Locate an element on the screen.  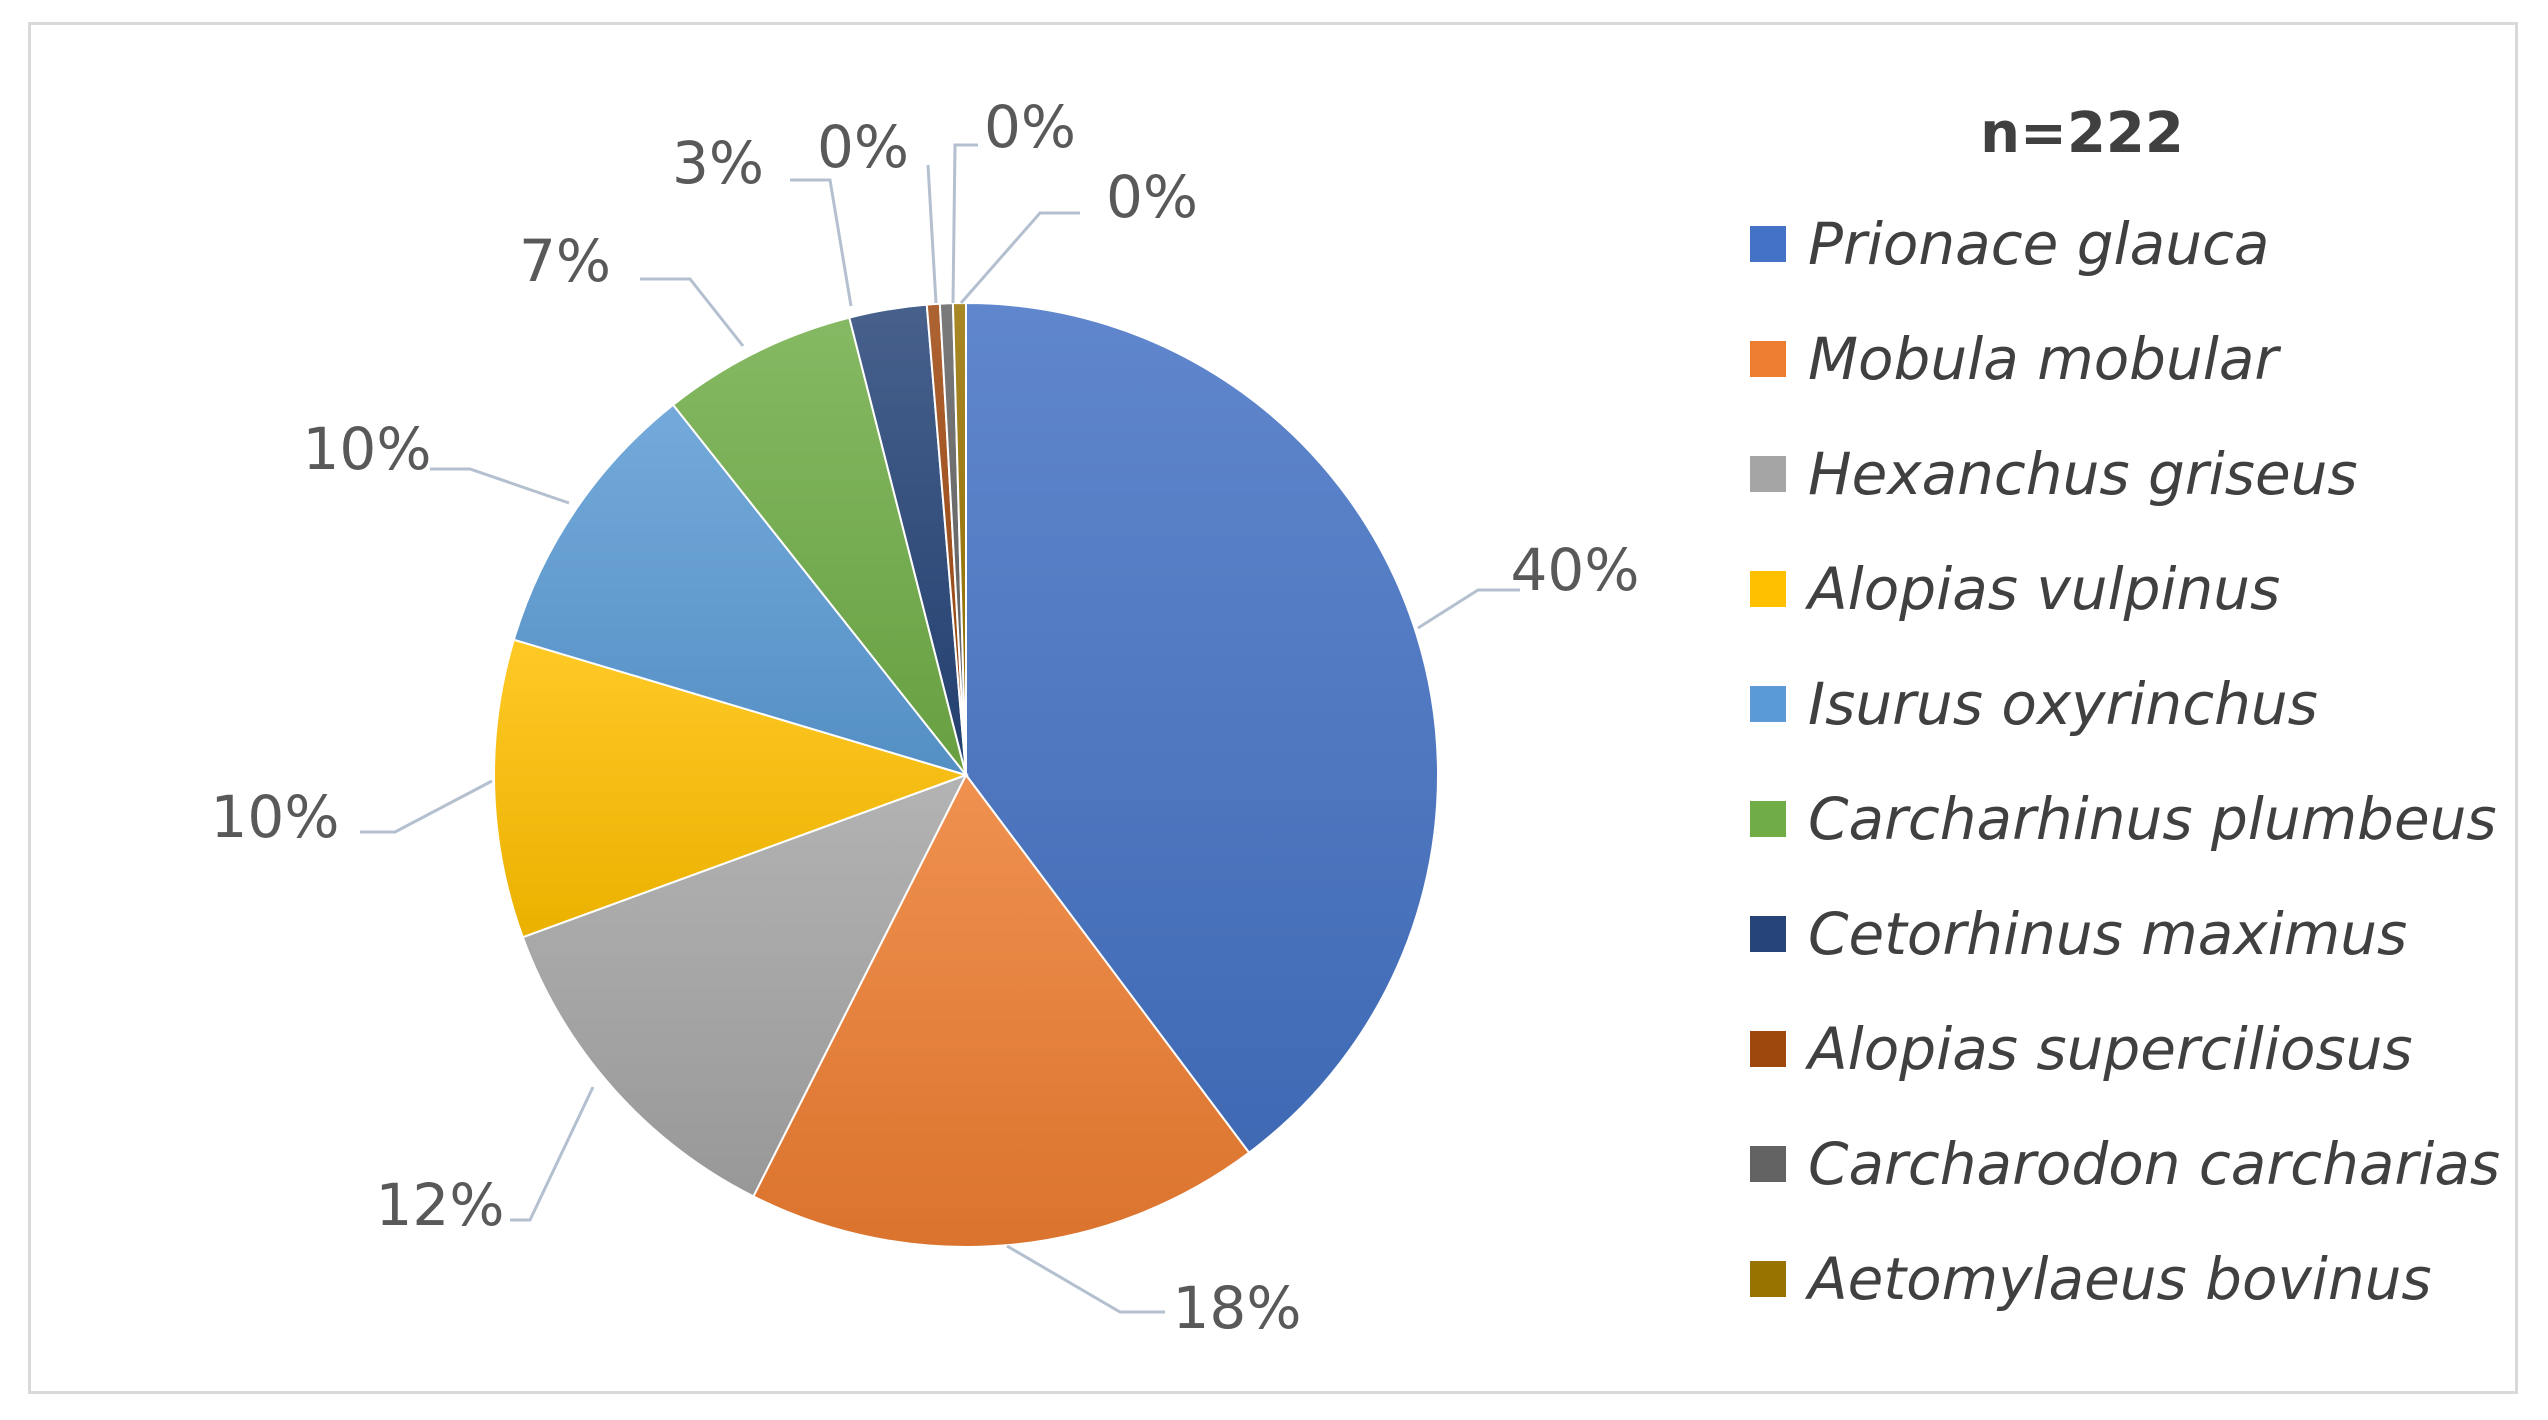
legend-entry: Carcharodon carcharias is located at coordinates (2154, 1164).